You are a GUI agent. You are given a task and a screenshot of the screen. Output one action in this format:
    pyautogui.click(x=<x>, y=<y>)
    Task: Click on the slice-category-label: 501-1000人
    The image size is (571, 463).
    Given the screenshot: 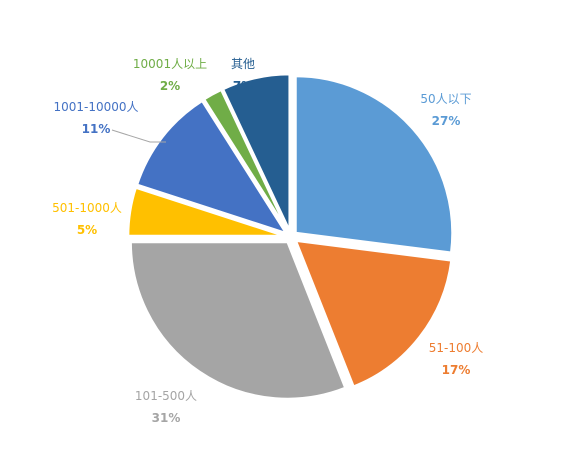 What is the action you would take?
    pyautogui.click(x=87, y=208)
    